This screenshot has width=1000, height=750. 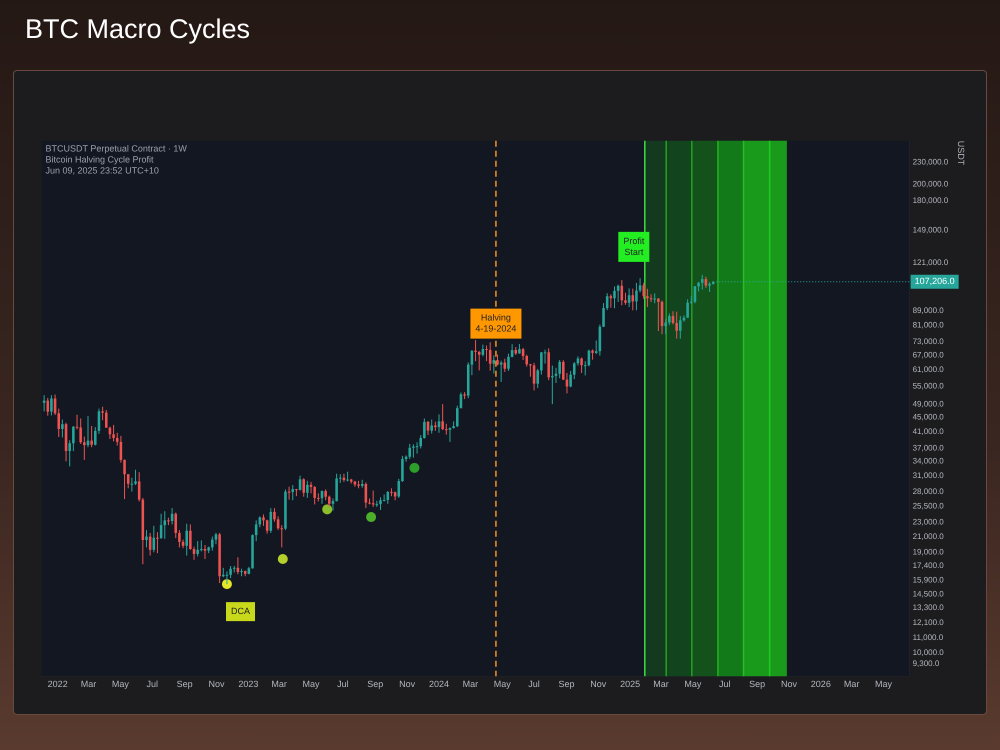 I want to click on x-tick-label: 2024, so click(x=439, y=684).